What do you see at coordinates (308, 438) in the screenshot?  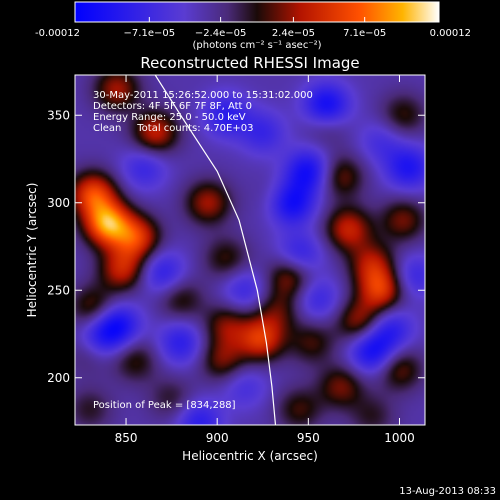 I see `x-tick-label: 950` at bounding box center [308, 438].